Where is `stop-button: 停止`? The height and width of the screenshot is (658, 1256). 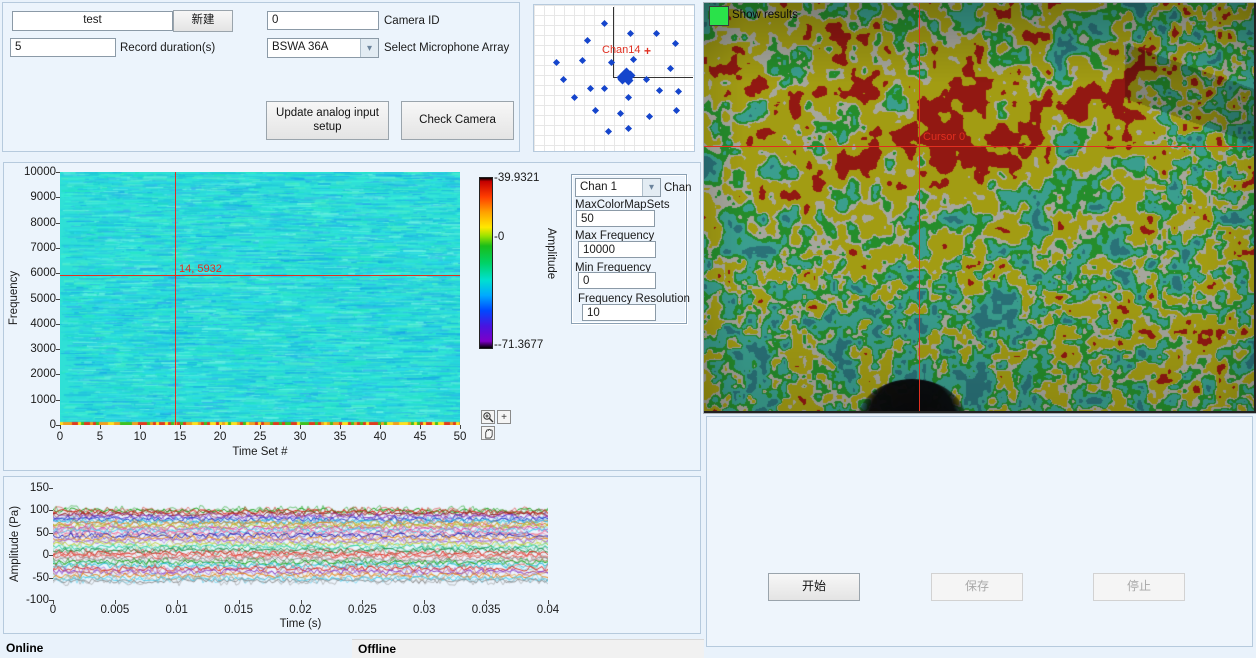 stop-button: 停止 is located at coordinates (1139, 587).